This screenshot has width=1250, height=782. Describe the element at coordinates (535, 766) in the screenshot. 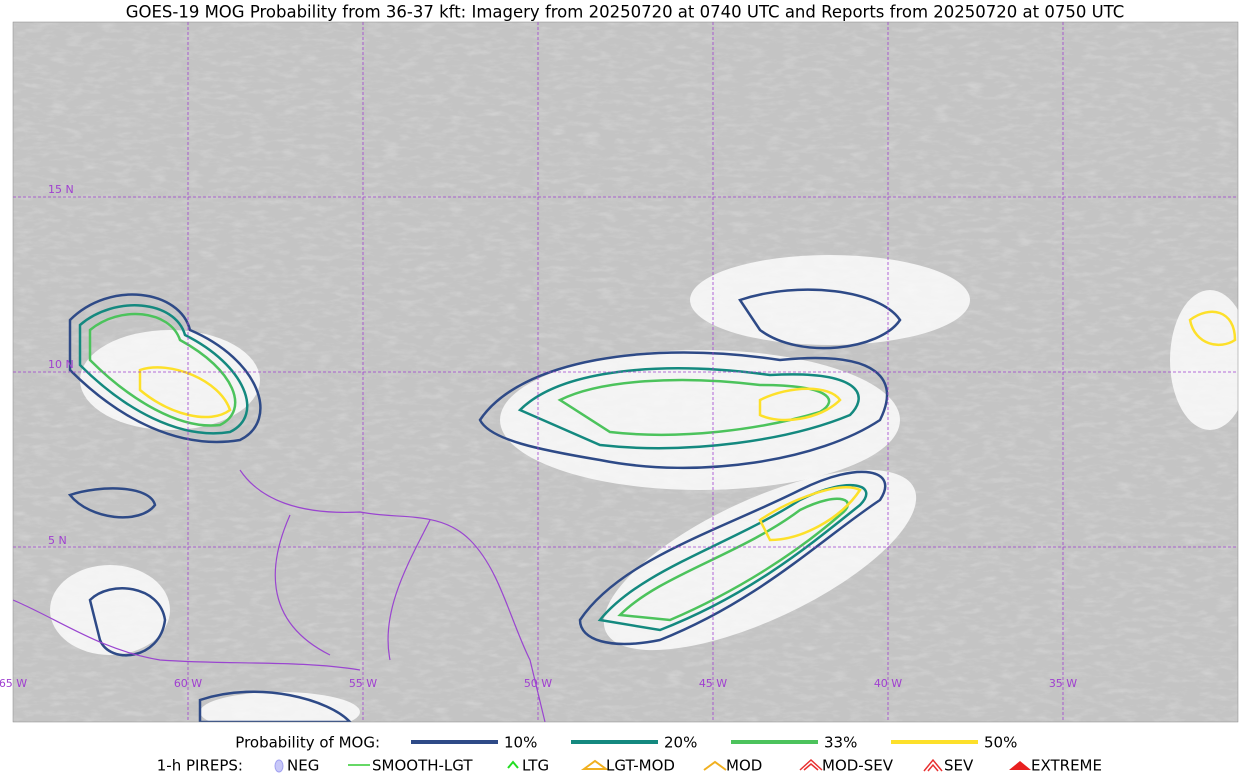

I see `legend-label: LTG` at that location.